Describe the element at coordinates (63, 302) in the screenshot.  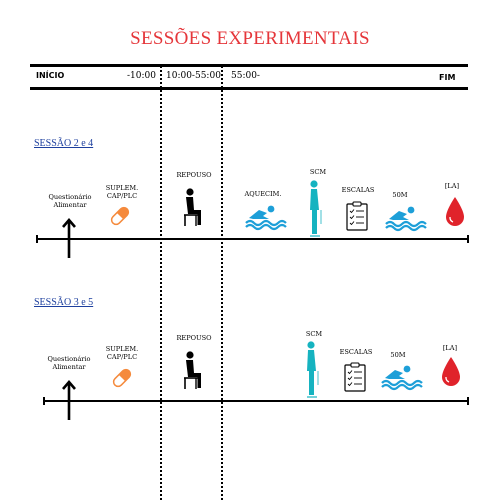
I see `session-2-link: SESSÃO 3 e 5` at that location.